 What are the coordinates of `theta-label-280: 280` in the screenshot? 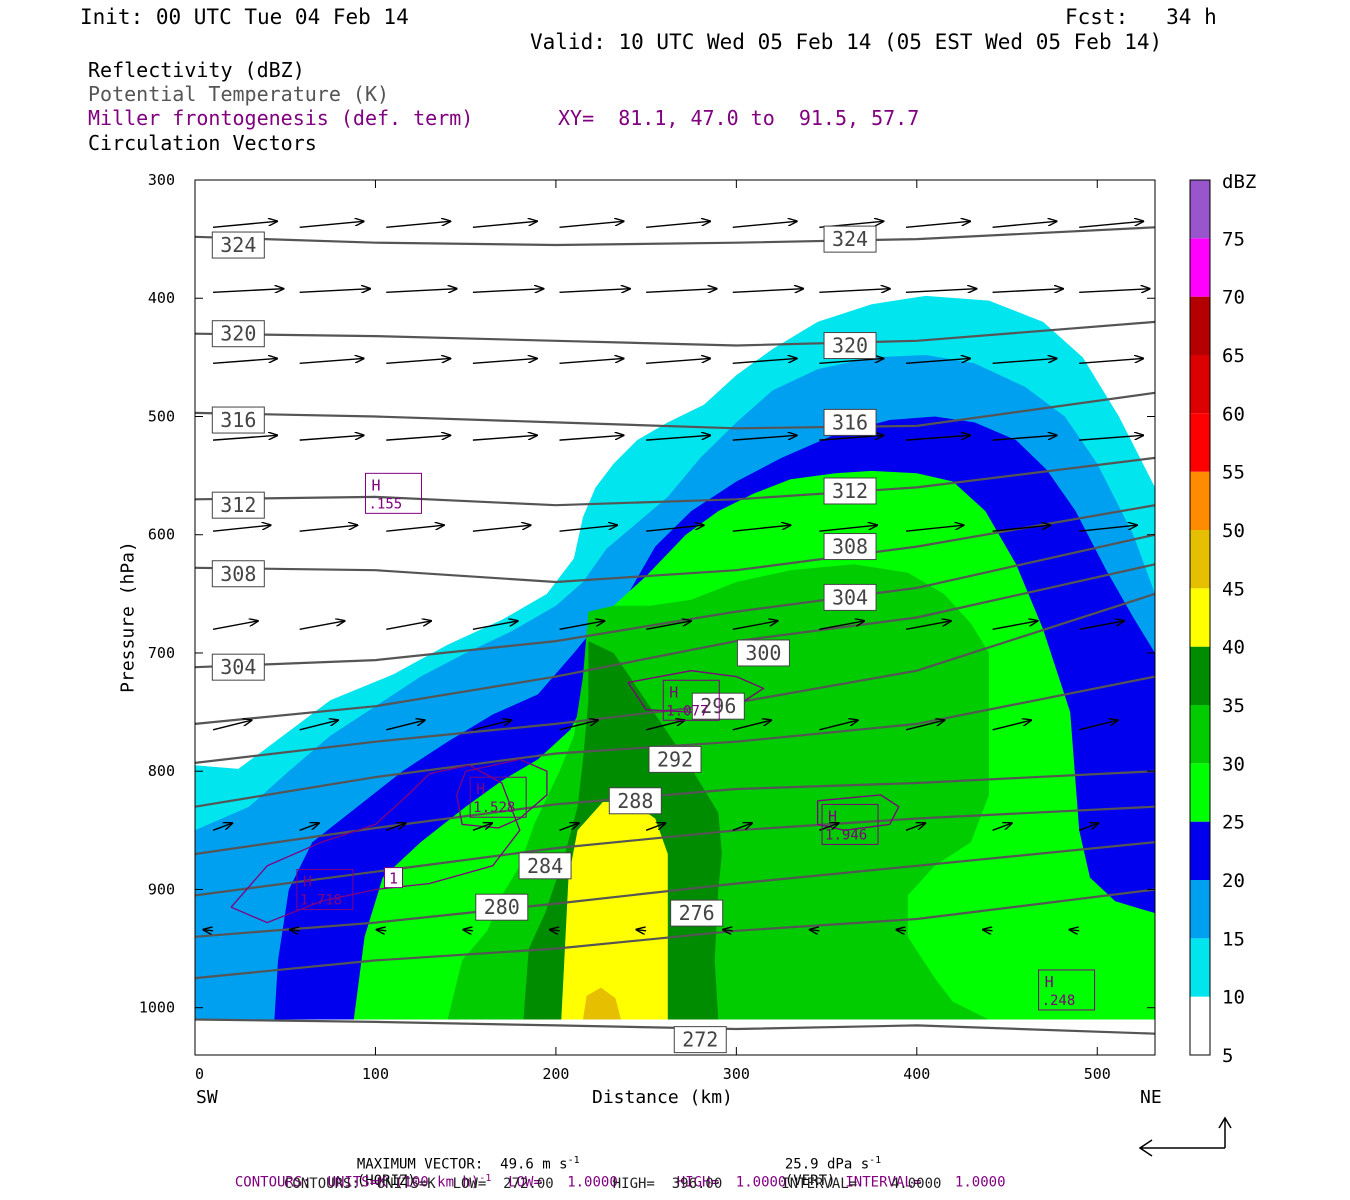 It's located at (502, 907).